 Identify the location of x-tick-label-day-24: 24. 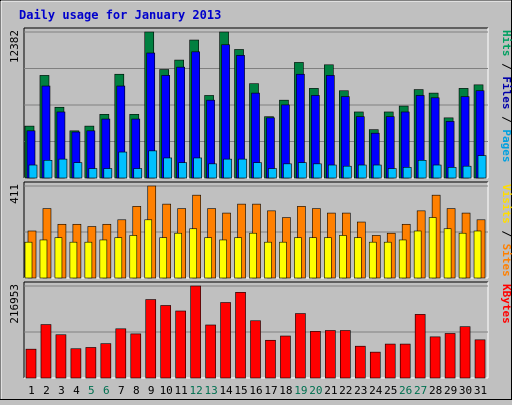
(376, 390).